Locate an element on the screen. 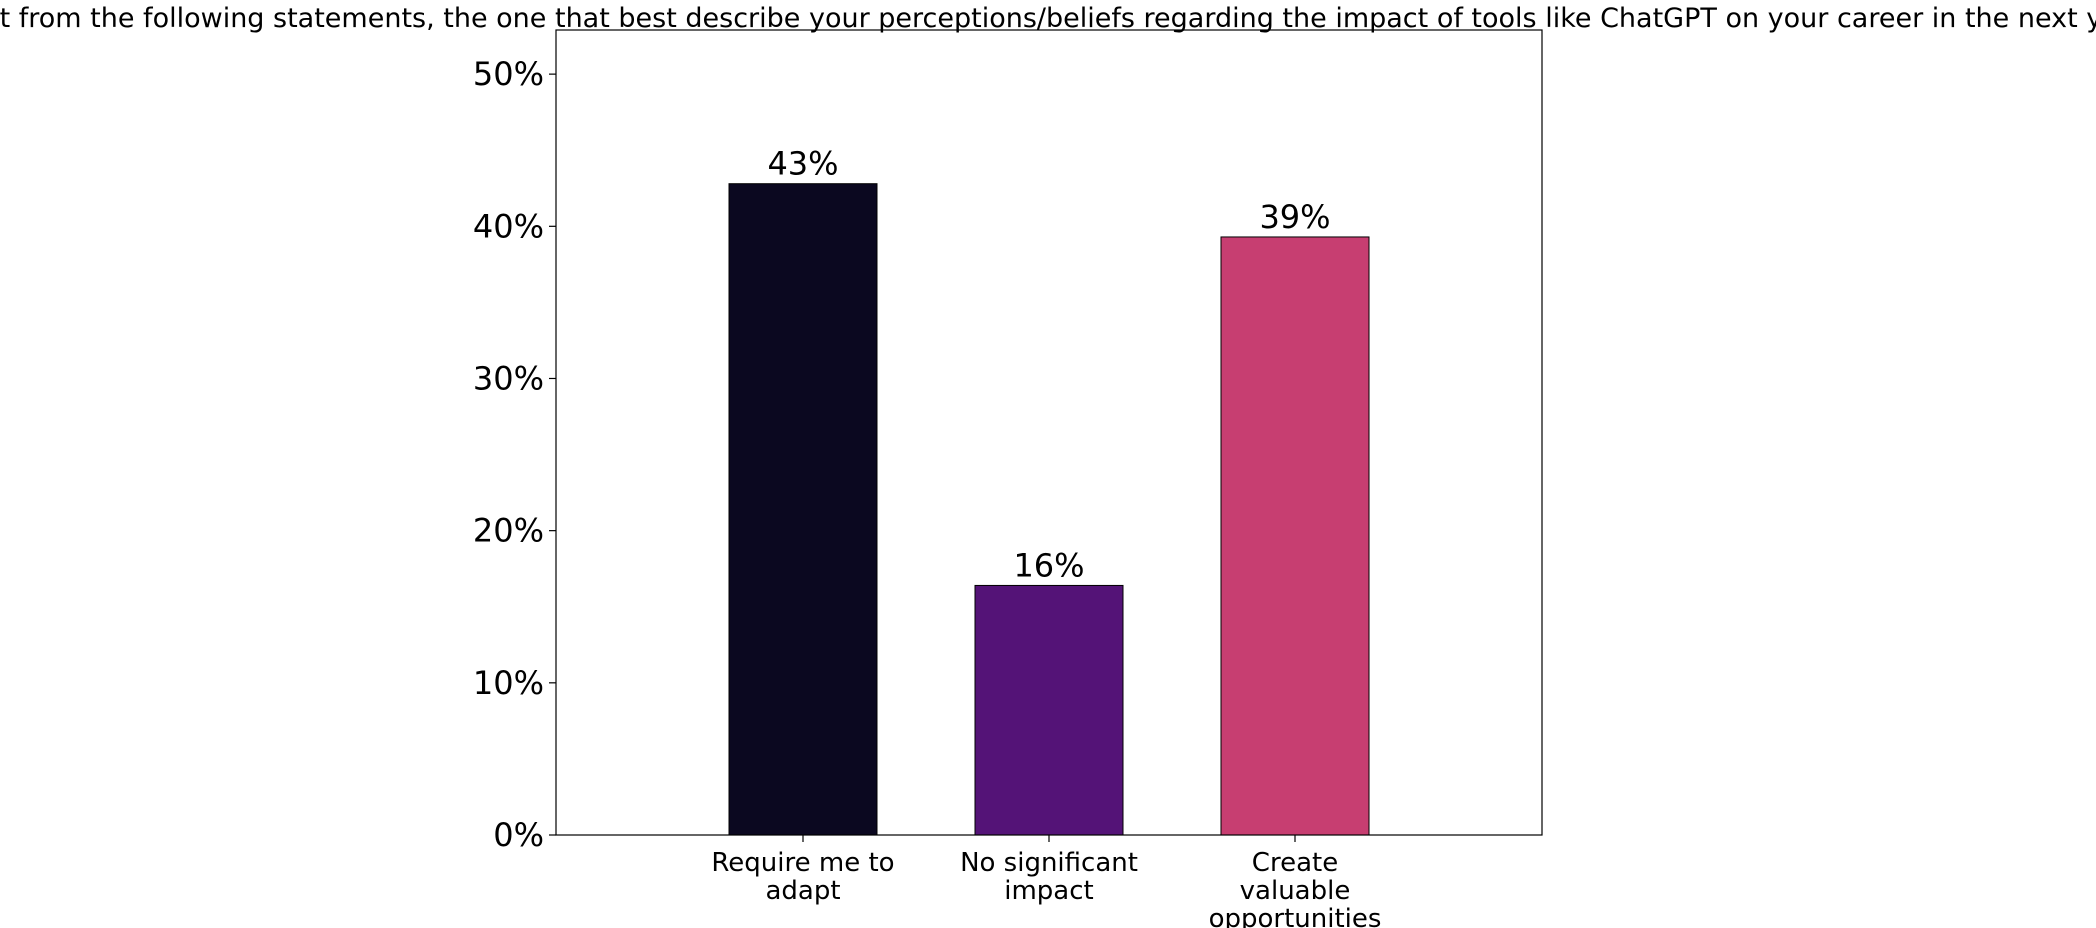  data-labels: 43% 16% 39% is located at coordinates (1048, 365).